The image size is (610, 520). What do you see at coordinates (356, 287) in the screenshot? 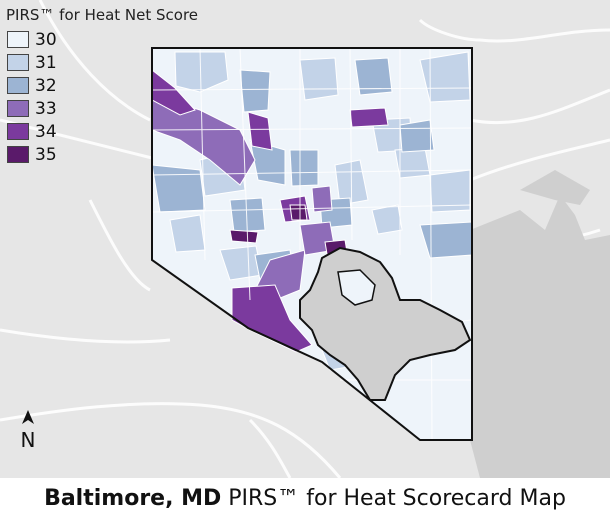
I see `harbor-peninsula` at bounding box center [356, 287].